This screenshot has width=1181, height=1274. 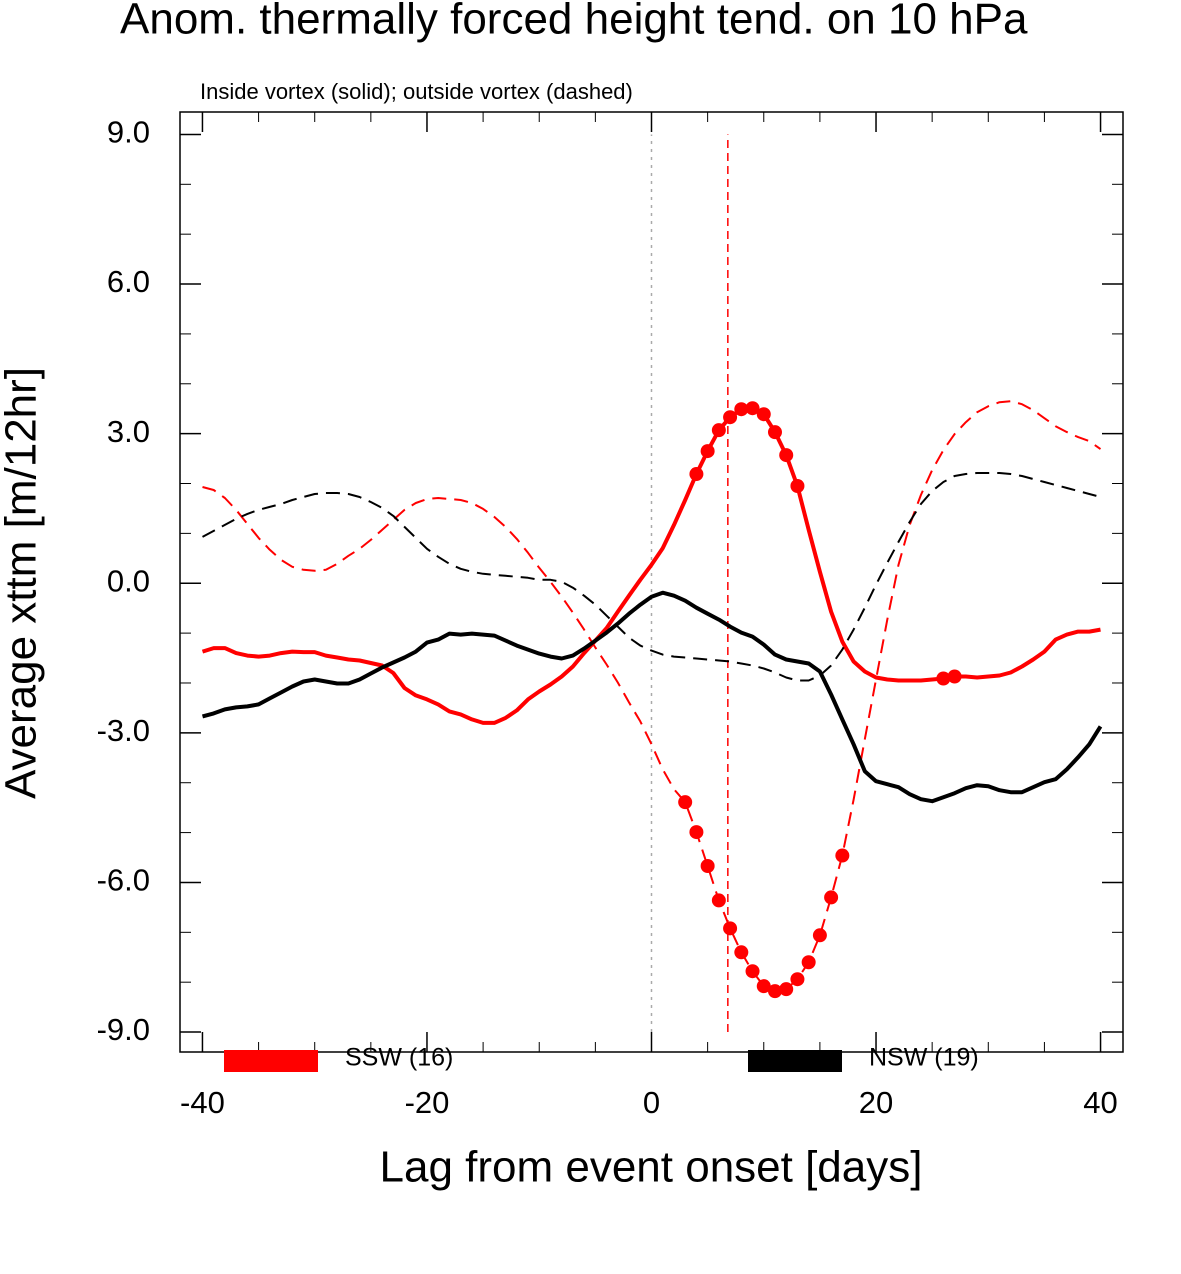 I want to click on x-axis-label: Lag from event onset [days], so click(x=651, y=1167).